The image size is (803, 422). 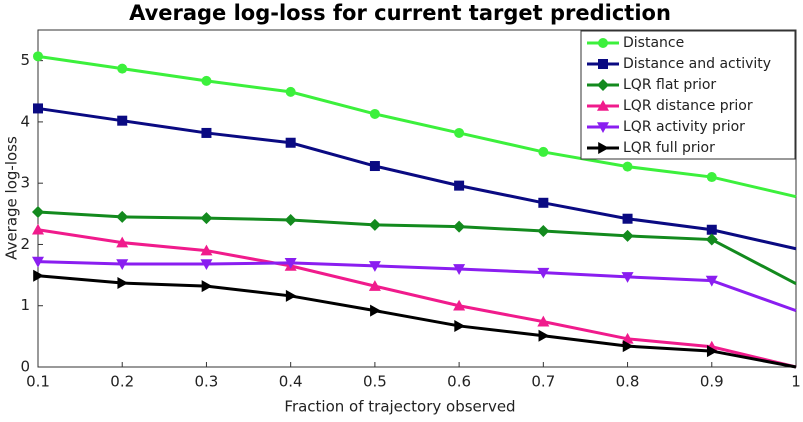 I want to click on x-tick-label: 0.9, so click(x=712, y=382).